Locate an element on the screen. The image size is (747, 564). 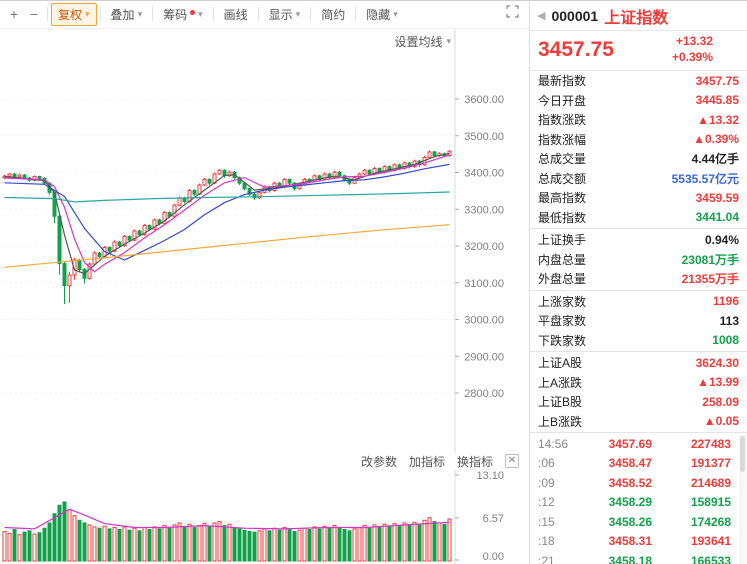
quote-row-label: 上A涨跌 is located at coordinates (560, 382).